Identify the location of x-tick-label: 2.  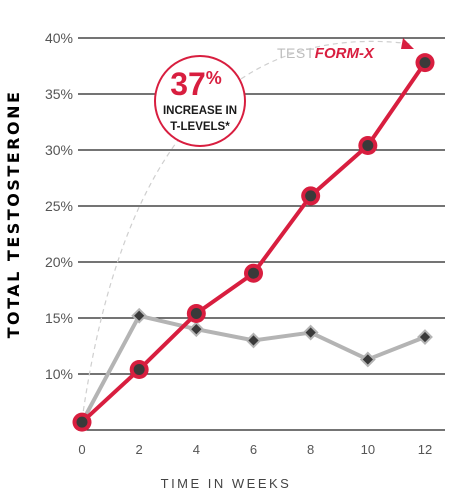
(139, 449).